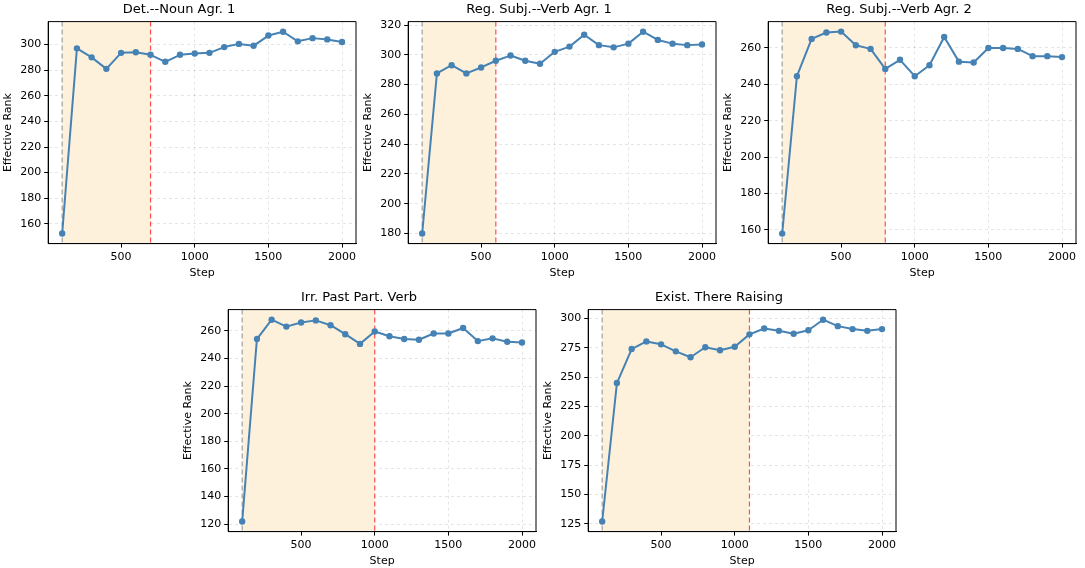 Image resolution: width=1085 pixels, height=568 pixels. I want to click on y-tick-label: 175, so click(571, 465).